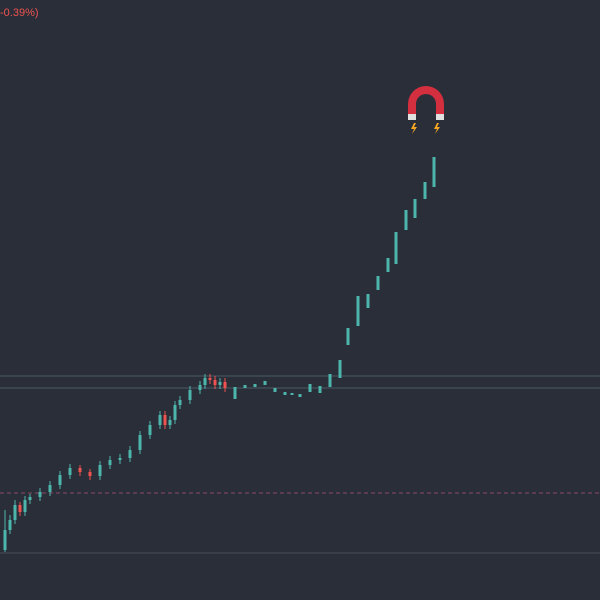 This screenshot has height=600, width=600. What do you see at coordinates (426, 110) in the screenshot?
I see `magnet-icon` at bounding box center [426, 110].